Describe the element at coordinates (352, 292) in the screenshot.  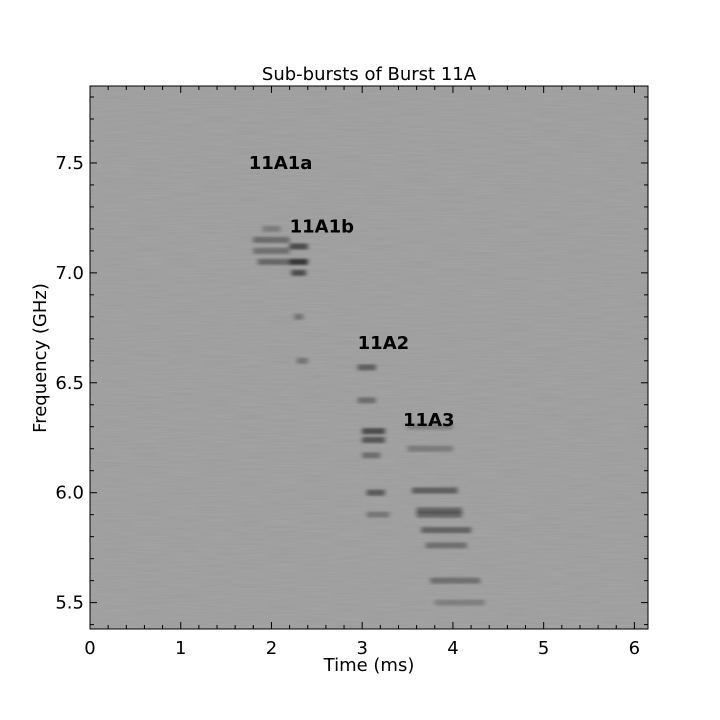
I see `sub-burst-annotations: 11A1a 11A1b 11A2 11A3` at that location.